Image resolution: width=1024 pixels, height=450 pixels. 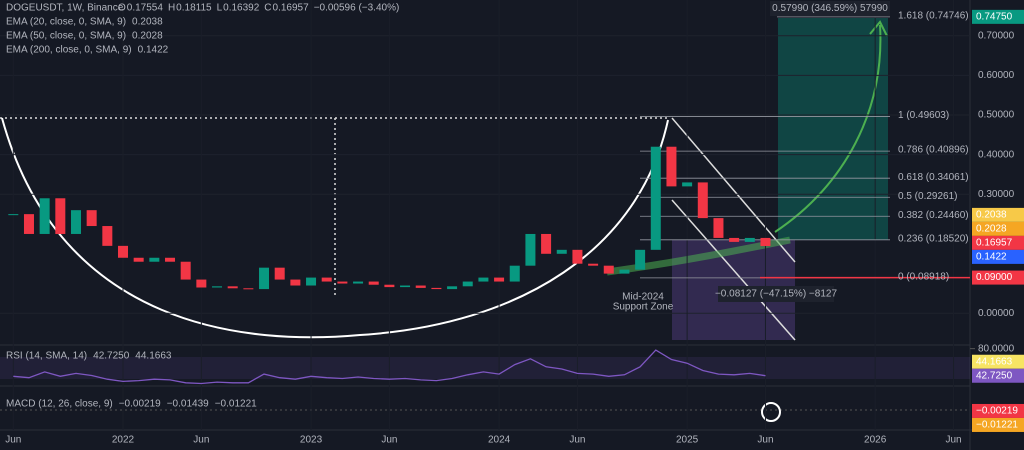 I want to click on loss-box-label-bg, so click(x=776, y=294).